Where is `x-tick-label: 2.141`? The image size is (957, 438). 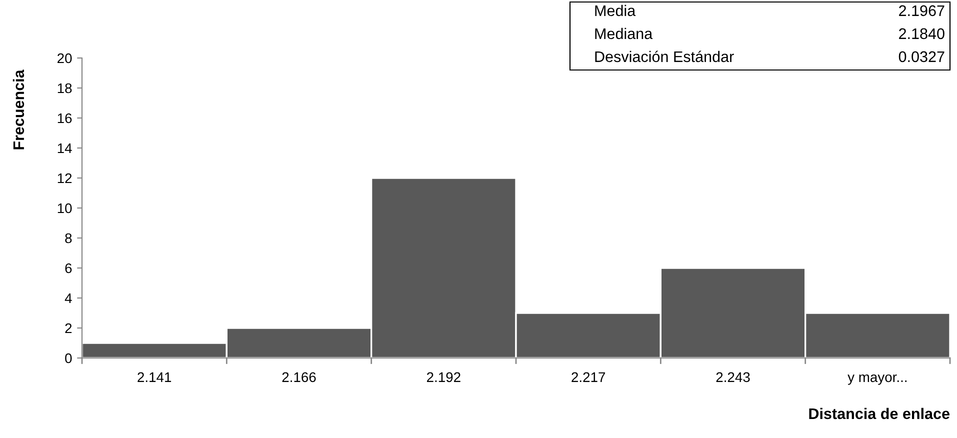
x-tick-label: 2.141 is located at coordinates (155, 377).